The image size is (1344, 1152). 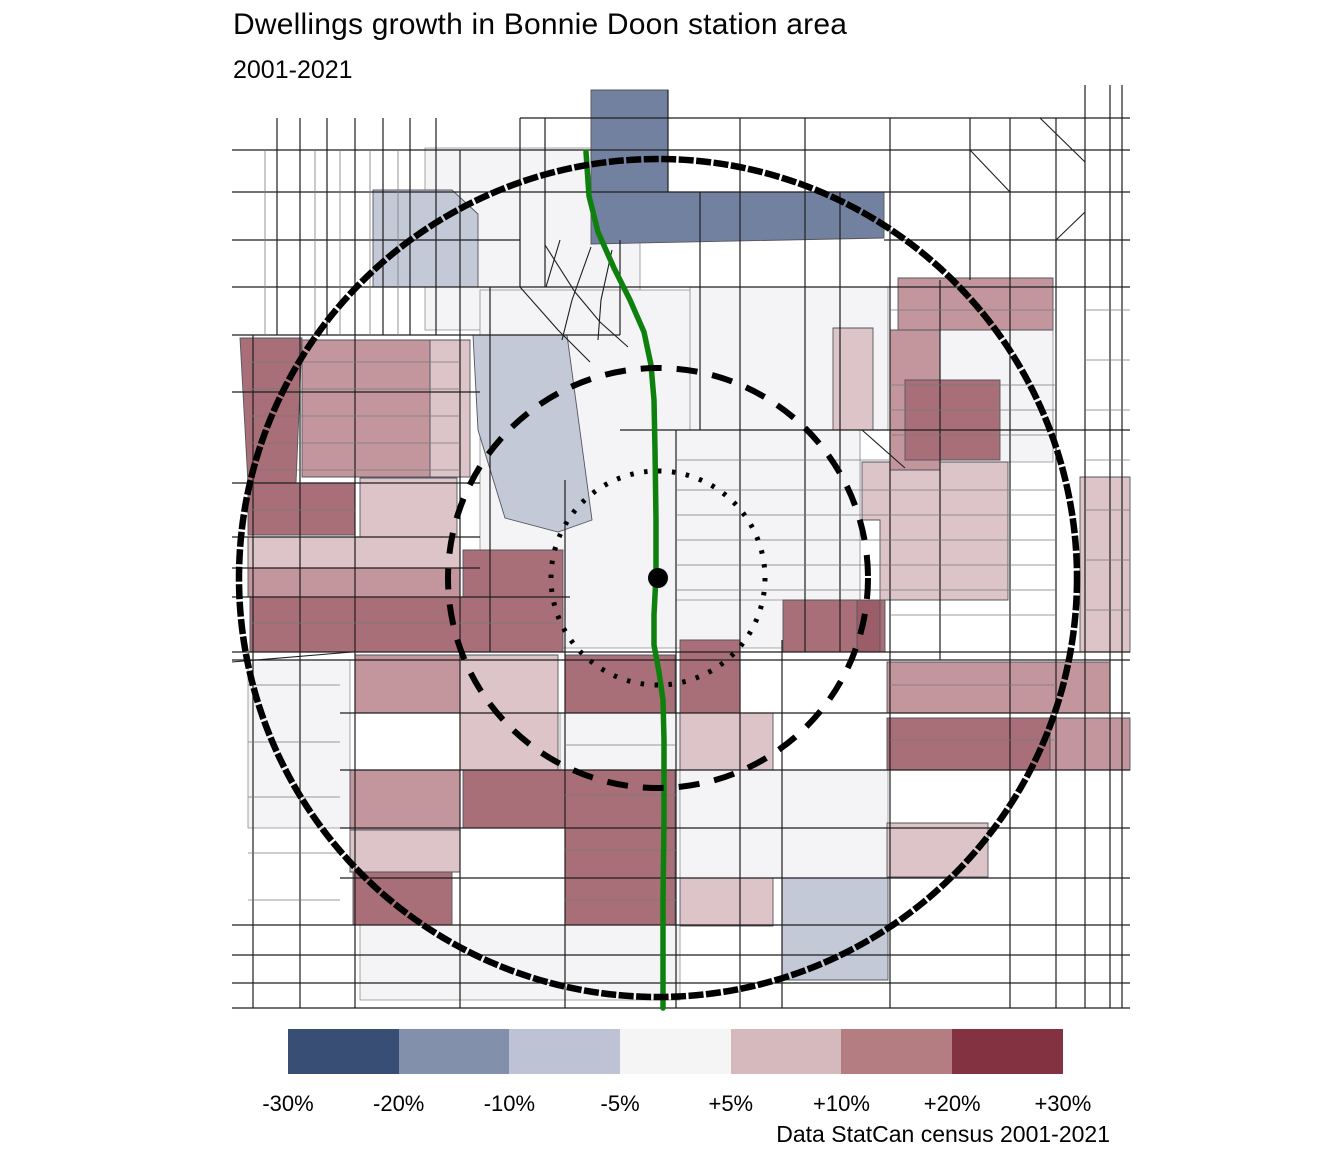 I want to click on station-dot, so click(x=658, y=578).